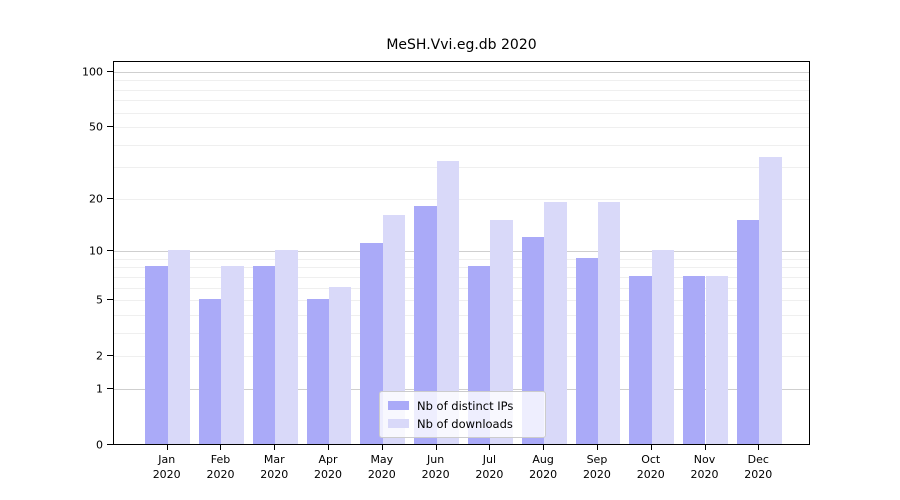 The image size is (900, 500). I want to click on chart-title: MeSH.Vvi.eg.db 2020, so click(461, 45).